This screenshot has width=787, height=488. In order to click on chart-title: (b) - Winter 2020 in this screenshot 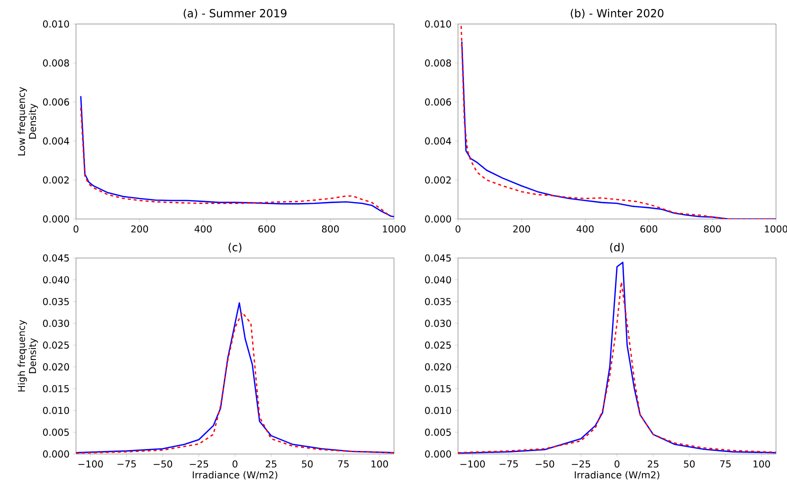, I will do `click(617, 13)`.